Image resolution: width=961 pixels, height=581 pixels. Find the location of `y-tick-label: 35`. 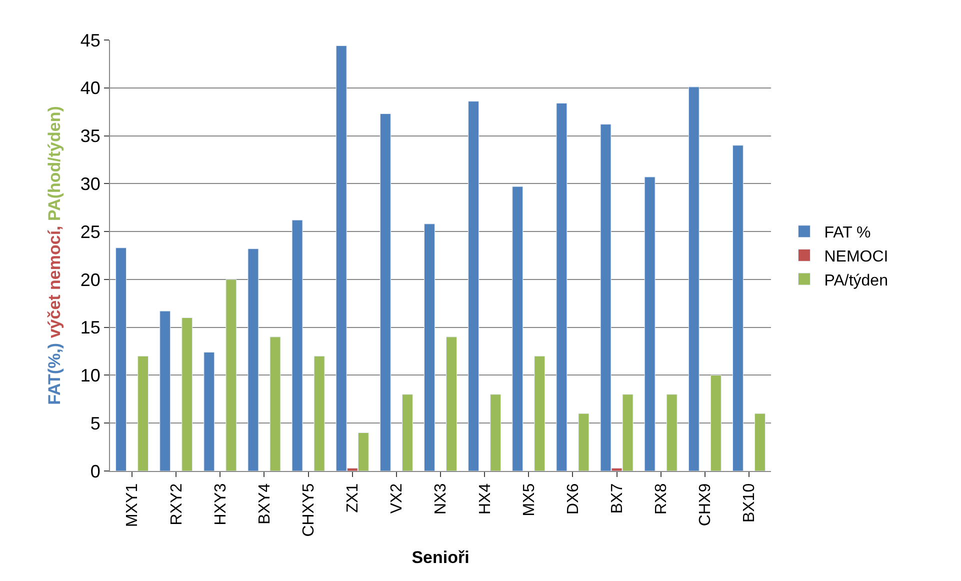

y-tick-label: 35 is located at coordinates (90, 136).